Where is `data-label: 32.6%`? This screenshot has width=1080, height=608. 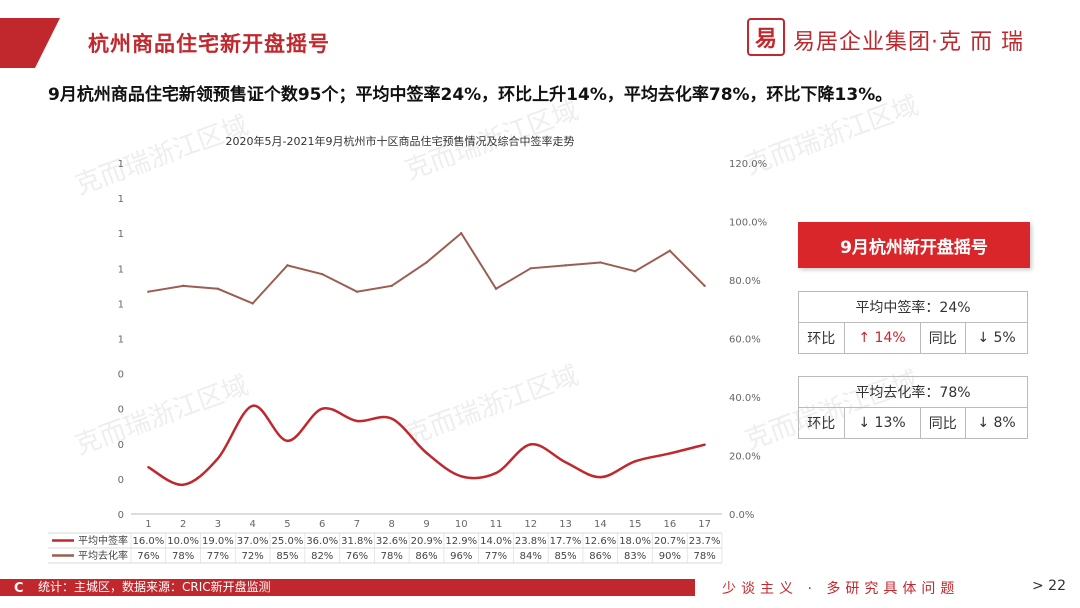
data-label: 32.6% is located at coordinates (392, 541).